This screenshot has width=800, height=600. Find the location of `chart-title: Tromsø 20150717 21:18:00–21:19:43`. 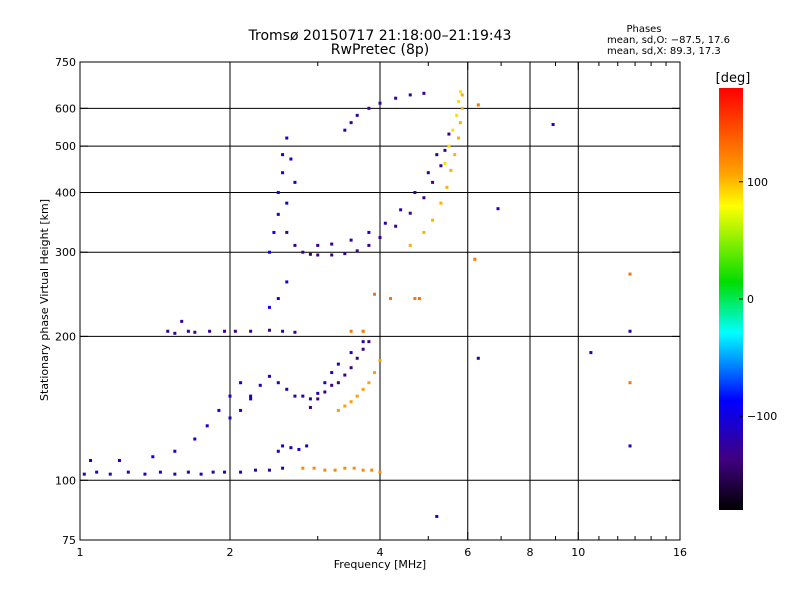

chart-title: Tromsø 20150717 21:18:00–21:19:43 is located at coordinates (380, 36).